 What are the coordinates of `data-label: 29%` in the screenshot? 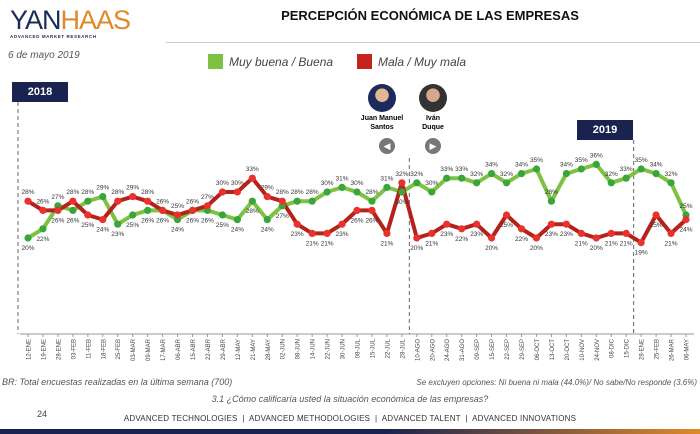 It's located at (102, 188).